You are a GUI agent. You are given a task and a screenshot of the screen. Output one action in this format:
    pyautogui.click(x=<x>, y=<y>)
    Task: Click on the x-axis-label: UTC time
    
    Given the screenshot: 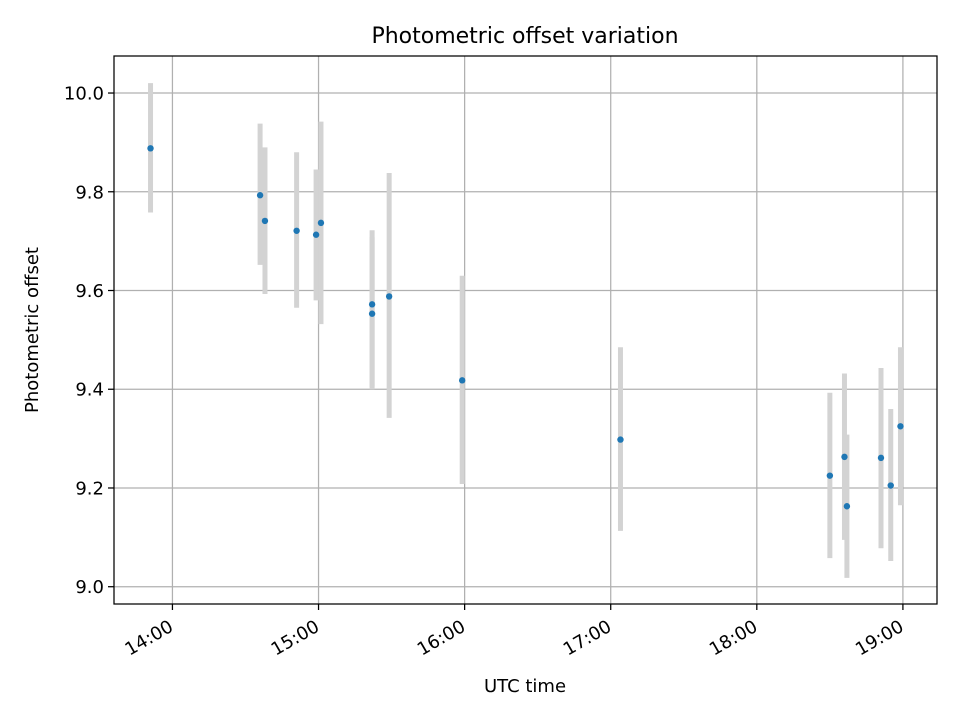 What is the action you would take?
    pyautogui.click(x=525, y=686)
    